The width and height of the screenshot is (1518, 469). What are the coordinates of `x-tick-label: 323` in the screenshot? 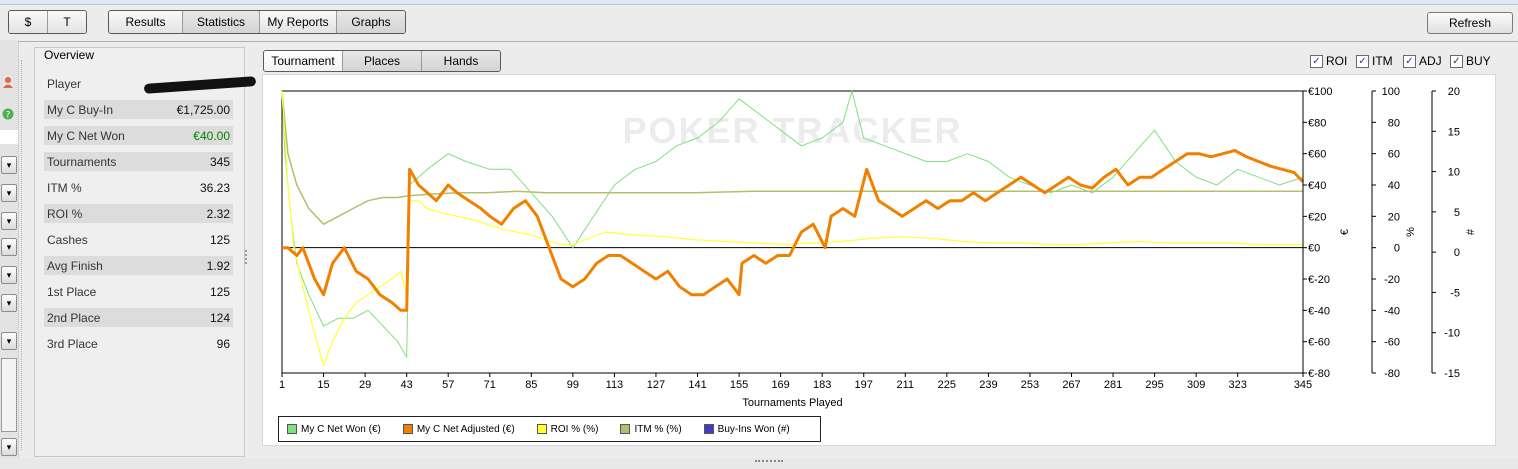 It's located at (1238, 385).